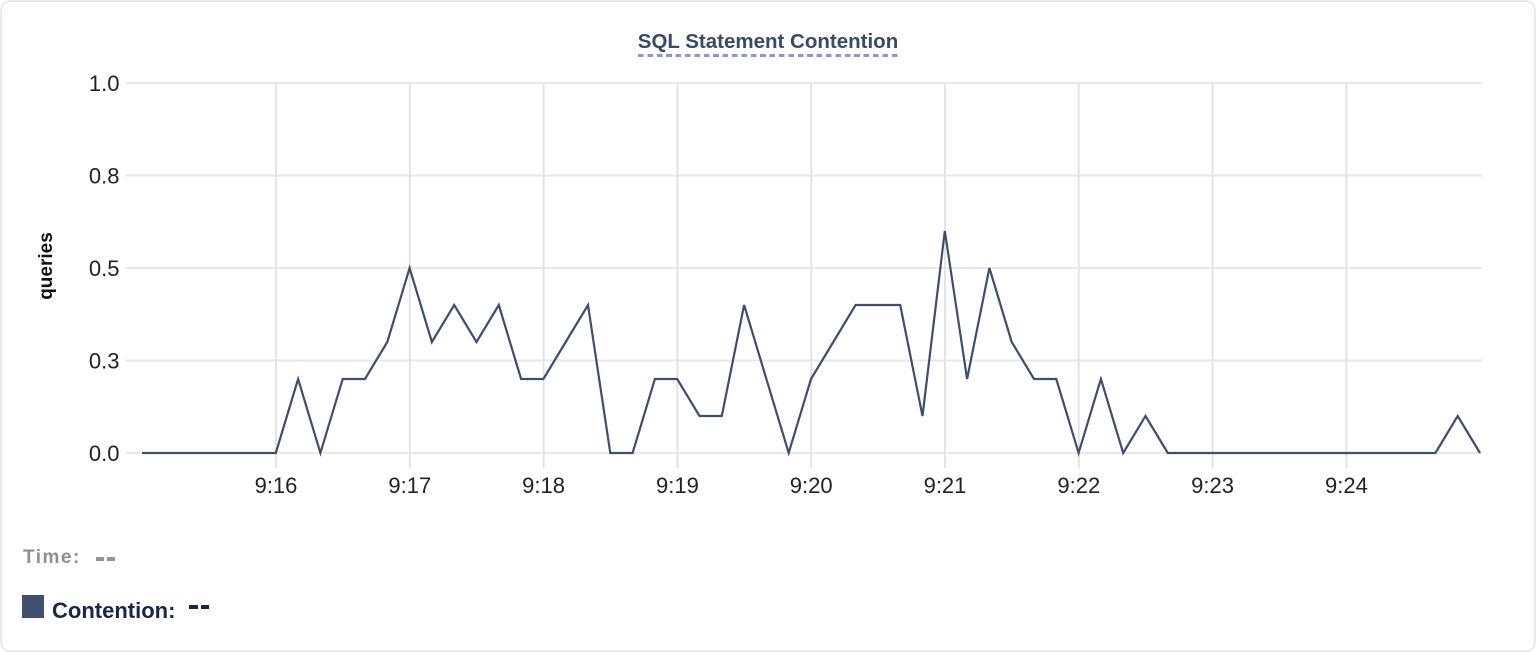 Image resolution: width=1536 pixels, height=652 pixels. What do you see at coordinates (409, 485) in the screenshot?
I see `svg-text: 9:17` at bounding box center [409, 485].